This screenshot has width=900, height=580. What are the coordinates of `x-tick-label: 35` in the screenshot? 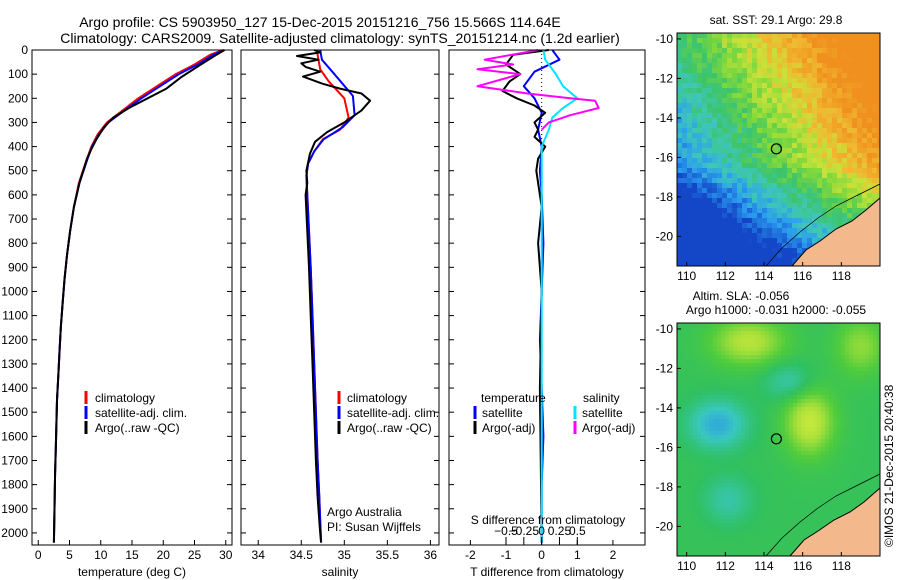 It's located at (345, 555).